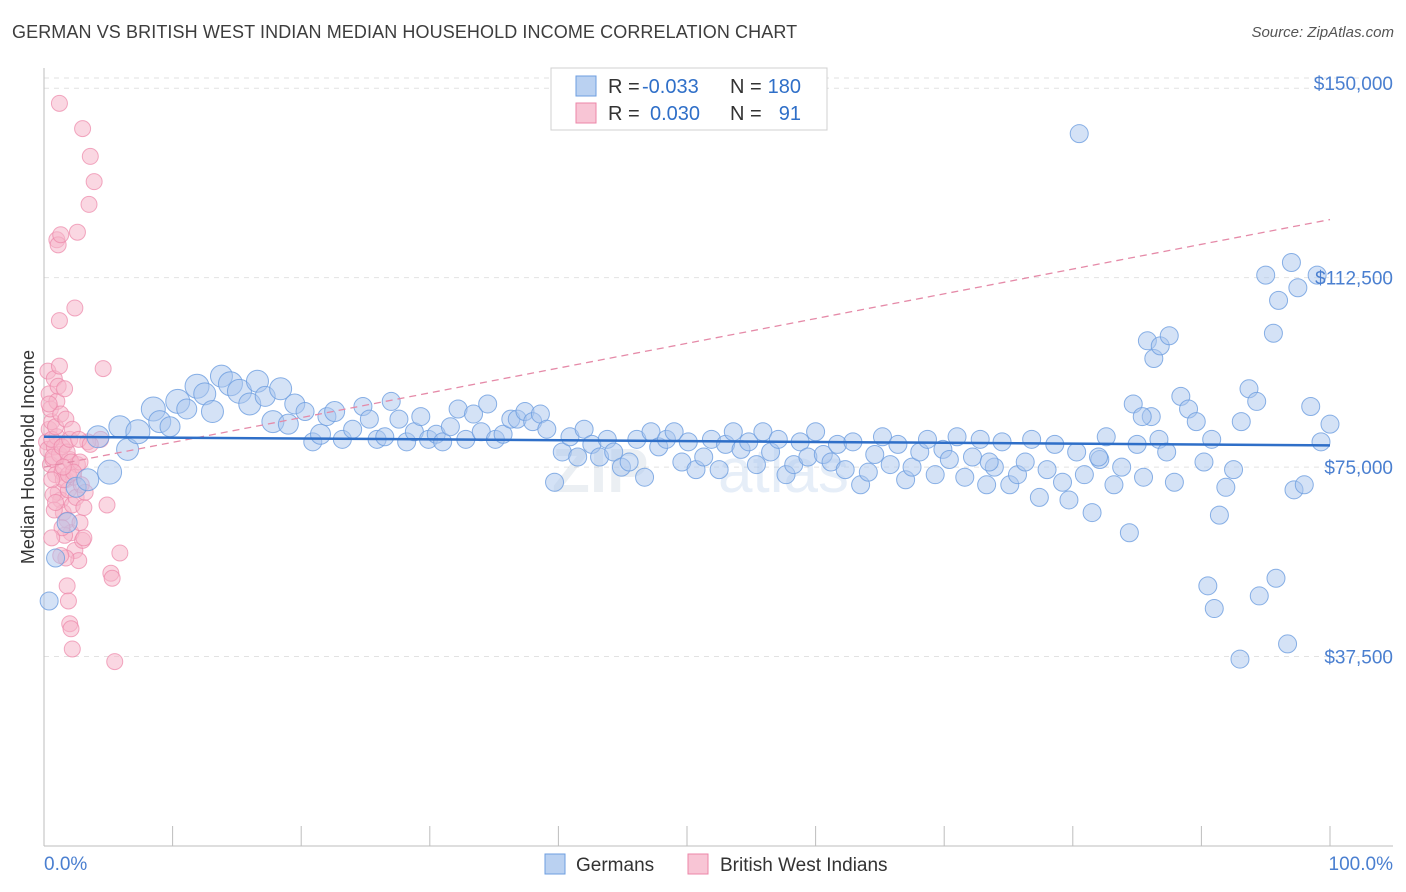  Describe the element at coordinates (804, 865) in the screenshot. I see `bottom-legend-bwi: British West Indians` at that location.